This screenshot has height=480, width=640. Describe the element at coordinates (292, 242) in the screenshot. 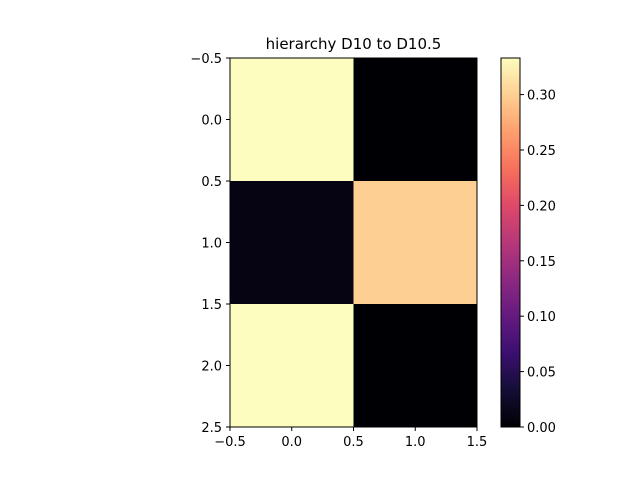

I see `heatmap-cell-r1-c0` at that location.